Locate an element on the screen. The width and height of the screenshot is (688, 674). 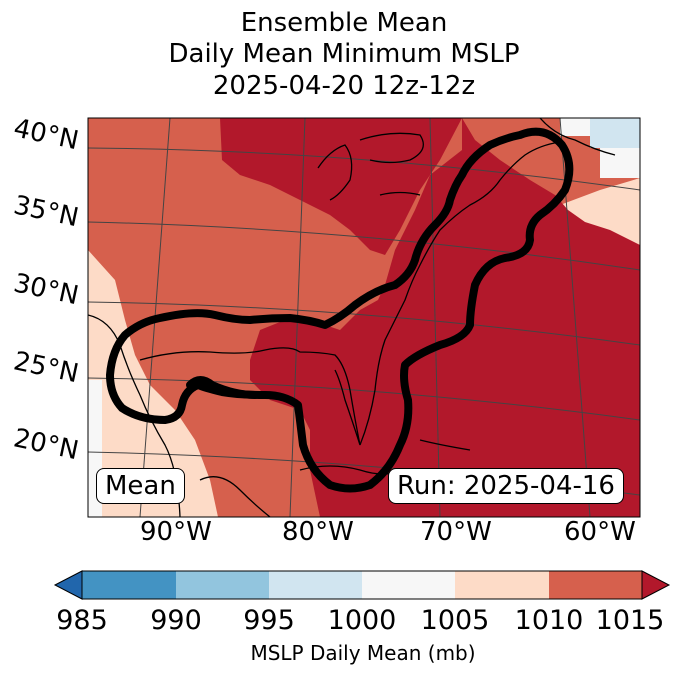
colorbar-extend-low is located at coordinates (68, 585).